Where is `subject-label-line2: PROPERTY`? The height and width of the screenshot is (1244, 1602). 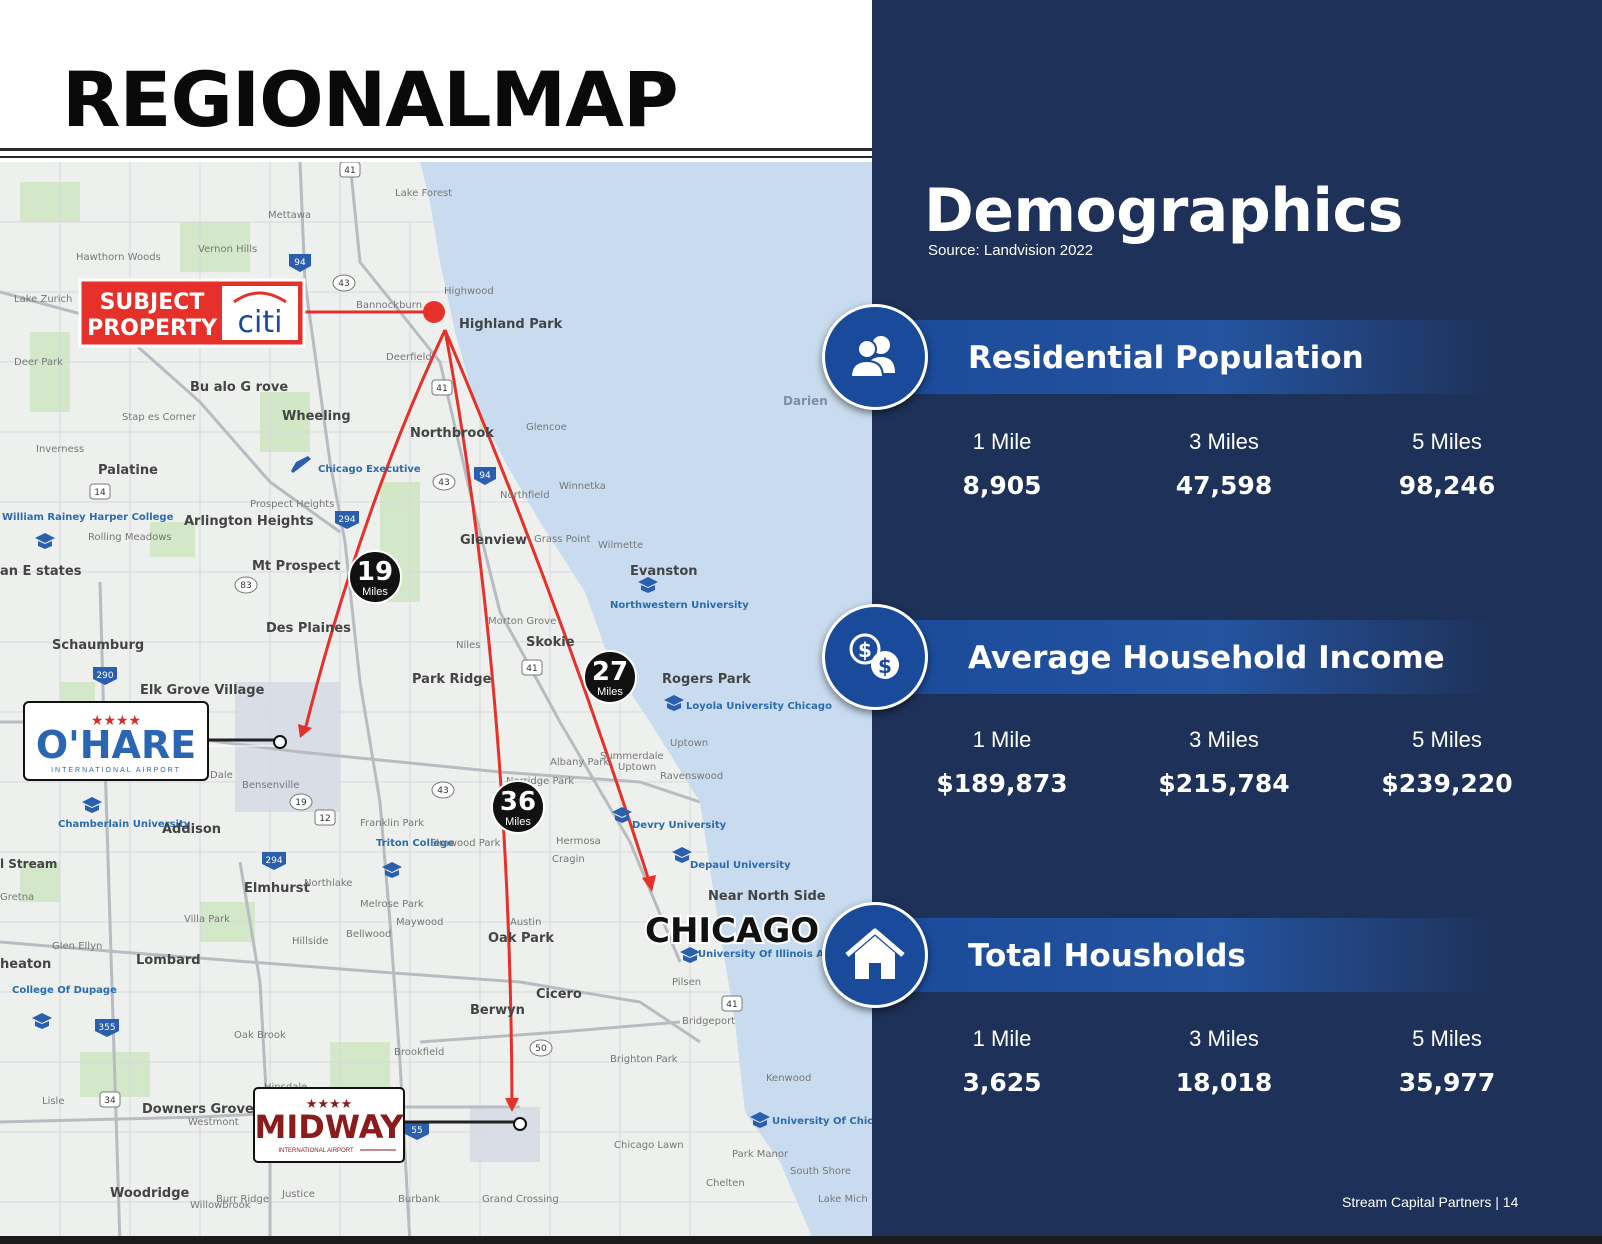
subject-label-line2: PROPERTY is located at coordinates (152, 328).